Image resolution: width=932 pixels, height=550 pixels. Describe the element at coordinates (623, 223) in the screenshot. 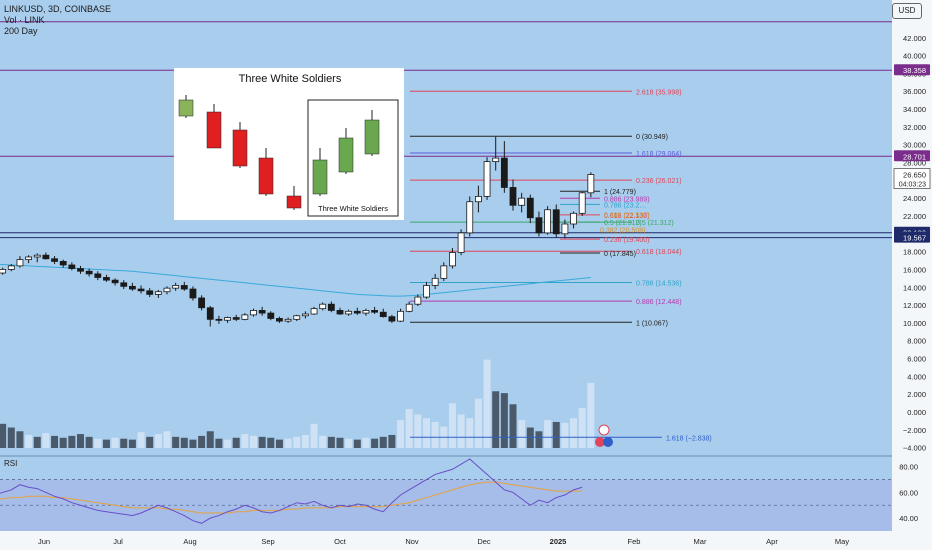

I see `inner-fib-label-4: 0.5 (21.312)` at that location.